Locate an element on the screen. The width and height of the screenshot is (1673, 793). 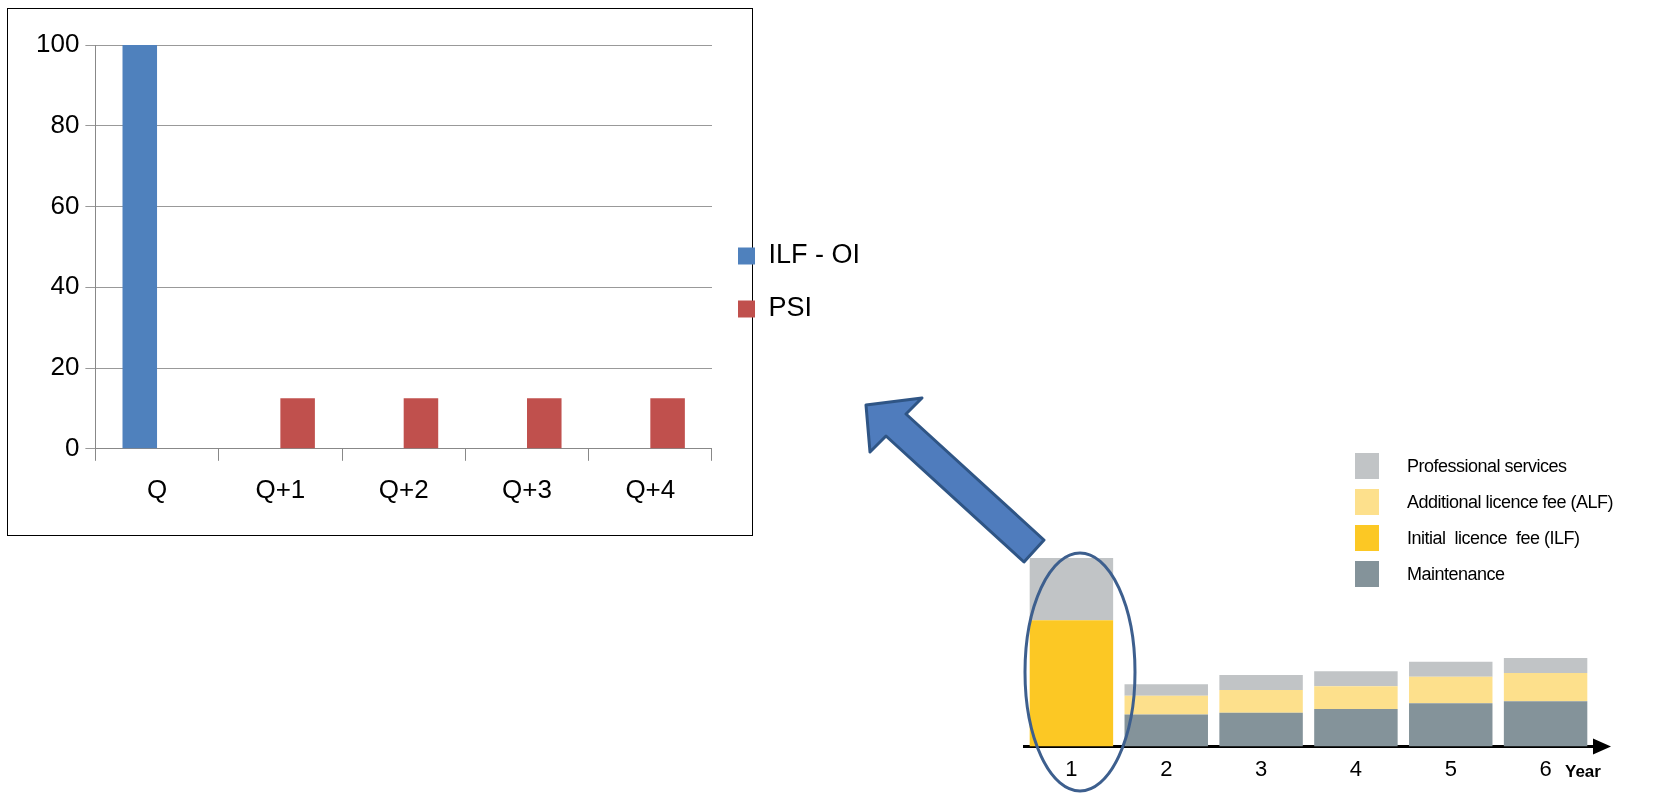
x-tick-label: Q+1 is located at coordinates (280, 488).